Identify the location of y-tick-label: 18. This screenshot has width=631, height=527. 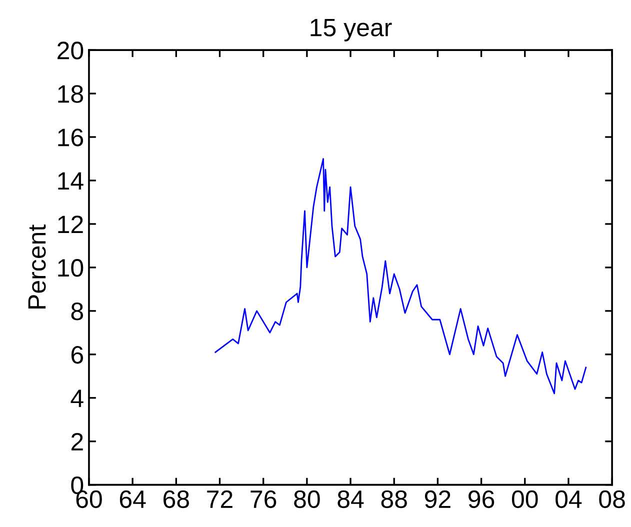
(71, 94).